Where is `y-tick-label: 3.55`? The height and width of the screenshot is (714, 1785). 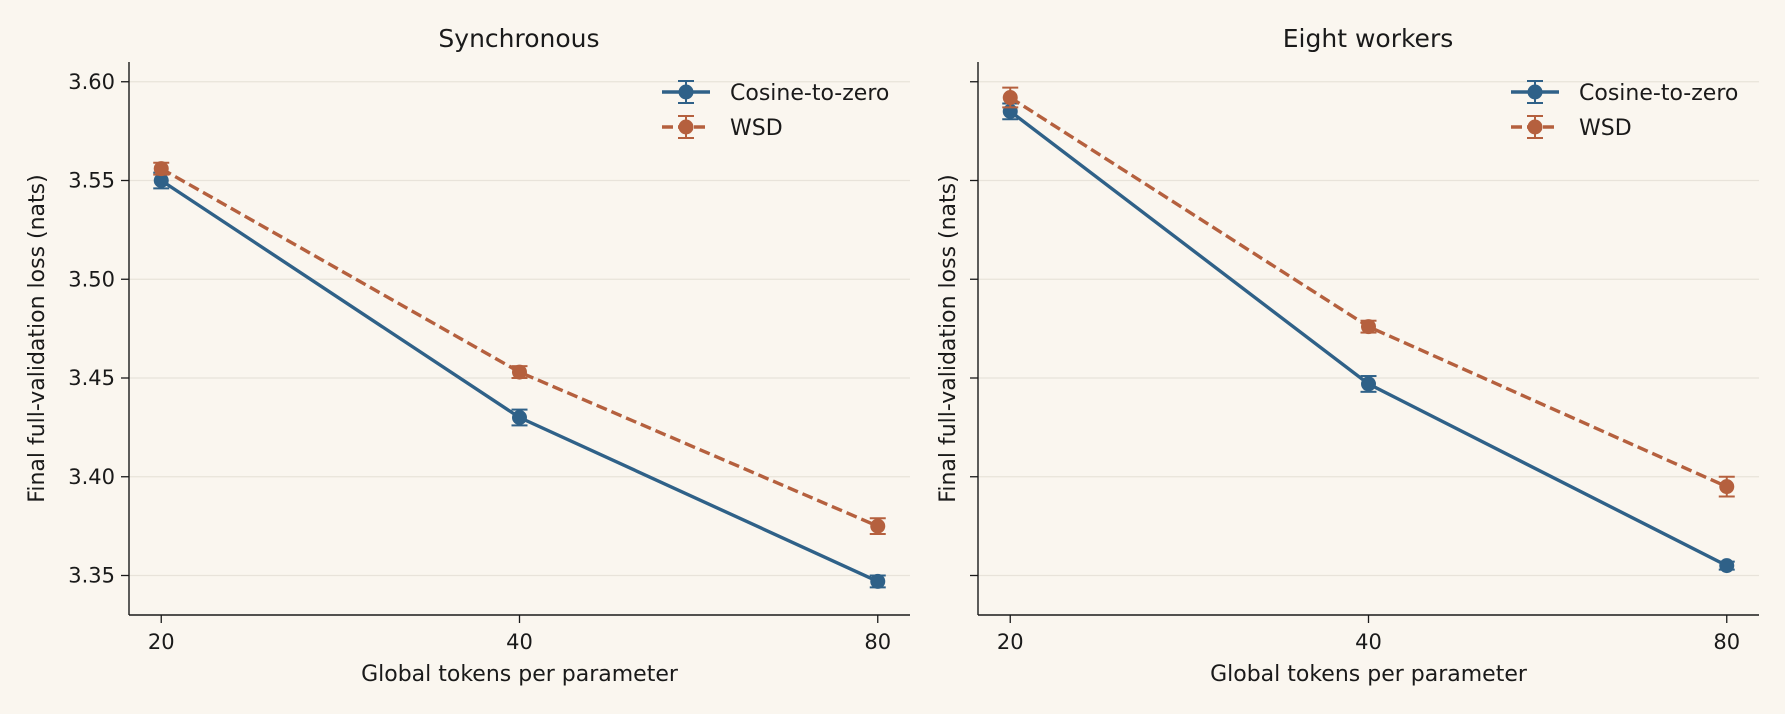
y-tick-label: 3.55 is located at coordinates (91, 181).